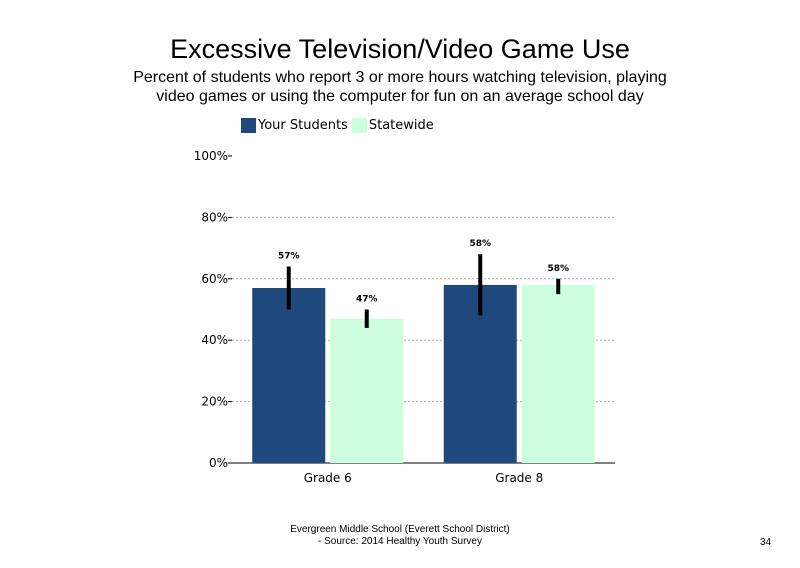  What do you see at coordinates (367, 300) in the screenshot?
I see `data-label: 47%` at bounding box center [367, 300].